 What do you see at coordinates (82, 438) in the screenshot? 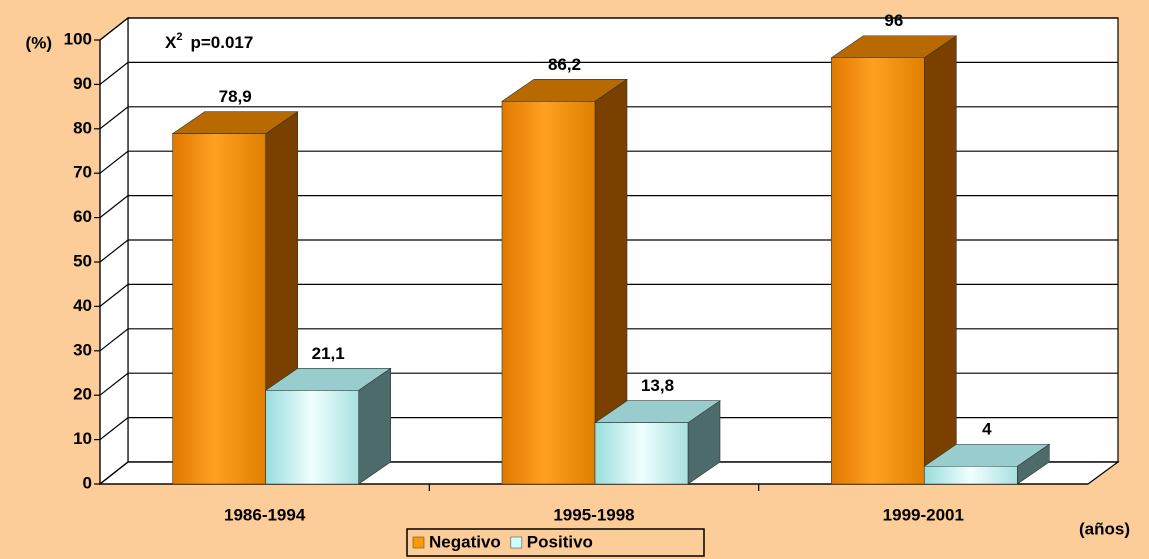
I see `y-tick-label: 10` at bounding box center [82, 438].